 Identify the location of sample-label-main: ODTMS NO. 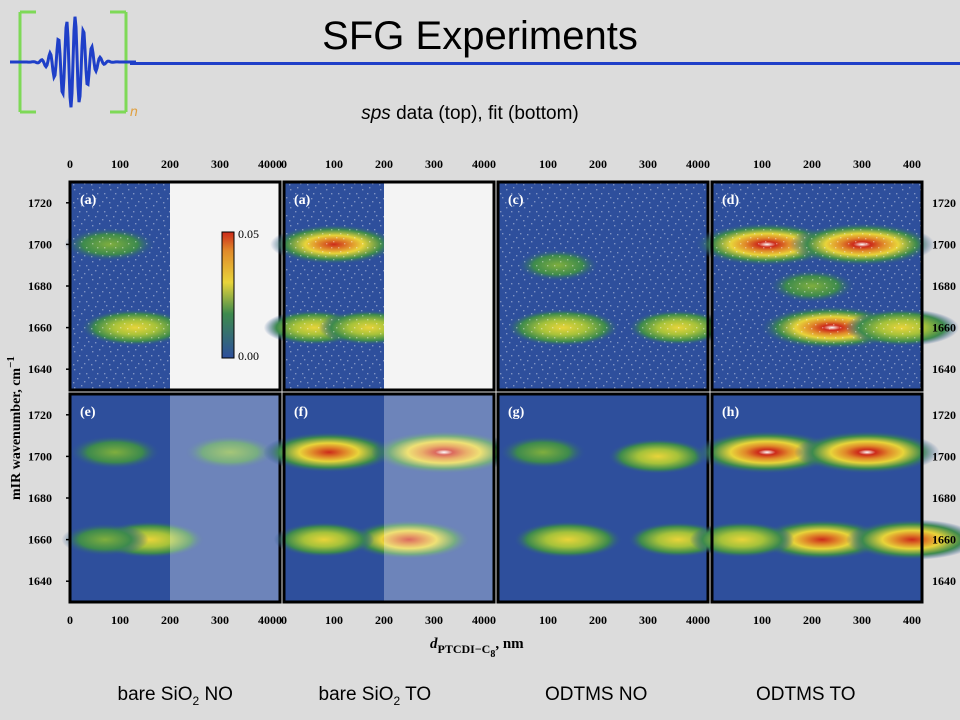
(596, 694).